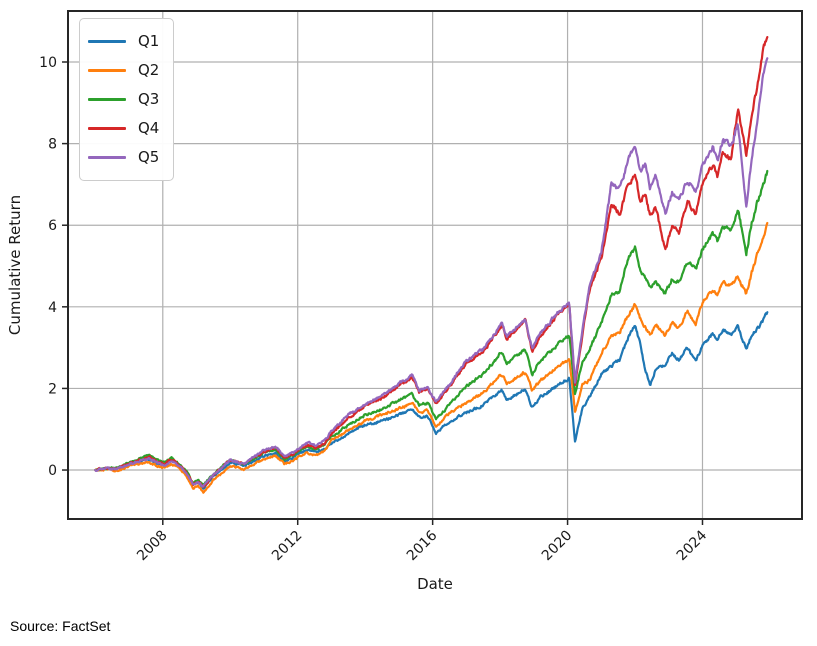 The width and height of the screenshot is (817, 646). I want to click on y-tick-label: 10, so click(48, 63).